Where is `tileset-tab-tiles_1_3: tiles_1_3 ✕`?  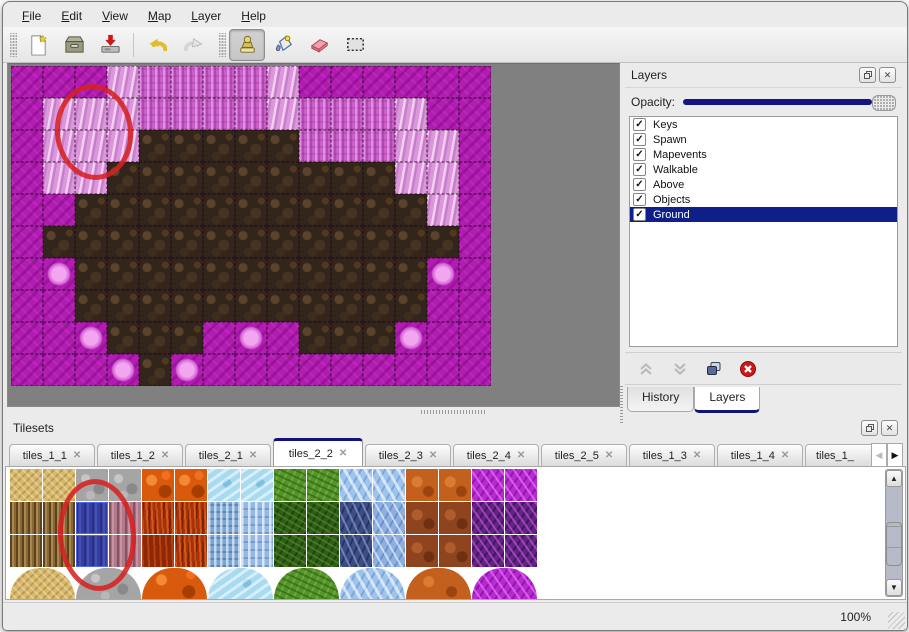
tileset-tab-tiles_1_3: tiles_1_3 ✕ is located at coordinates (672, 455).